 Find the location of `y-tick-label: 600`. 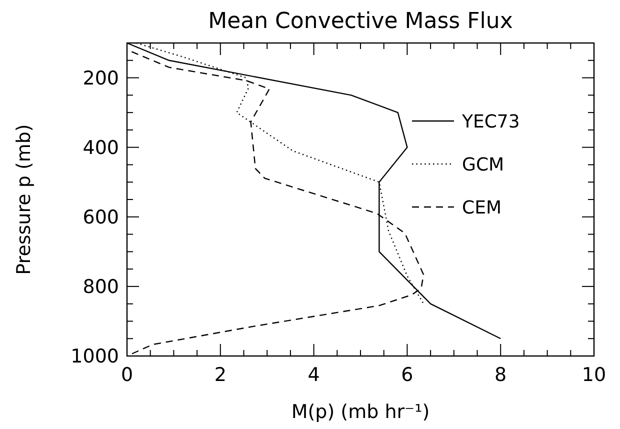

y-tick-label: 600 is located at coordinates (100, 217).